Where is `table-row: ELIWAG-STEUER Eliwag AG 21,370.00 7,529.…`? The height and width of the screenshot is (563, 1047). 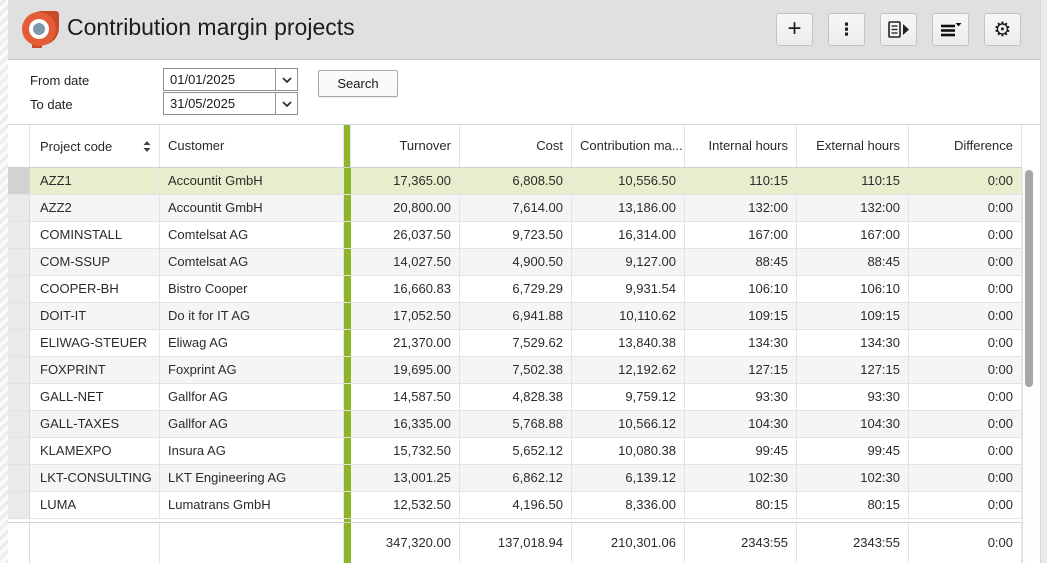 table-row: ELIWAG-STEUER Eliwag AG 21,370.00 7,529.… is located at coordinates (515, 343).